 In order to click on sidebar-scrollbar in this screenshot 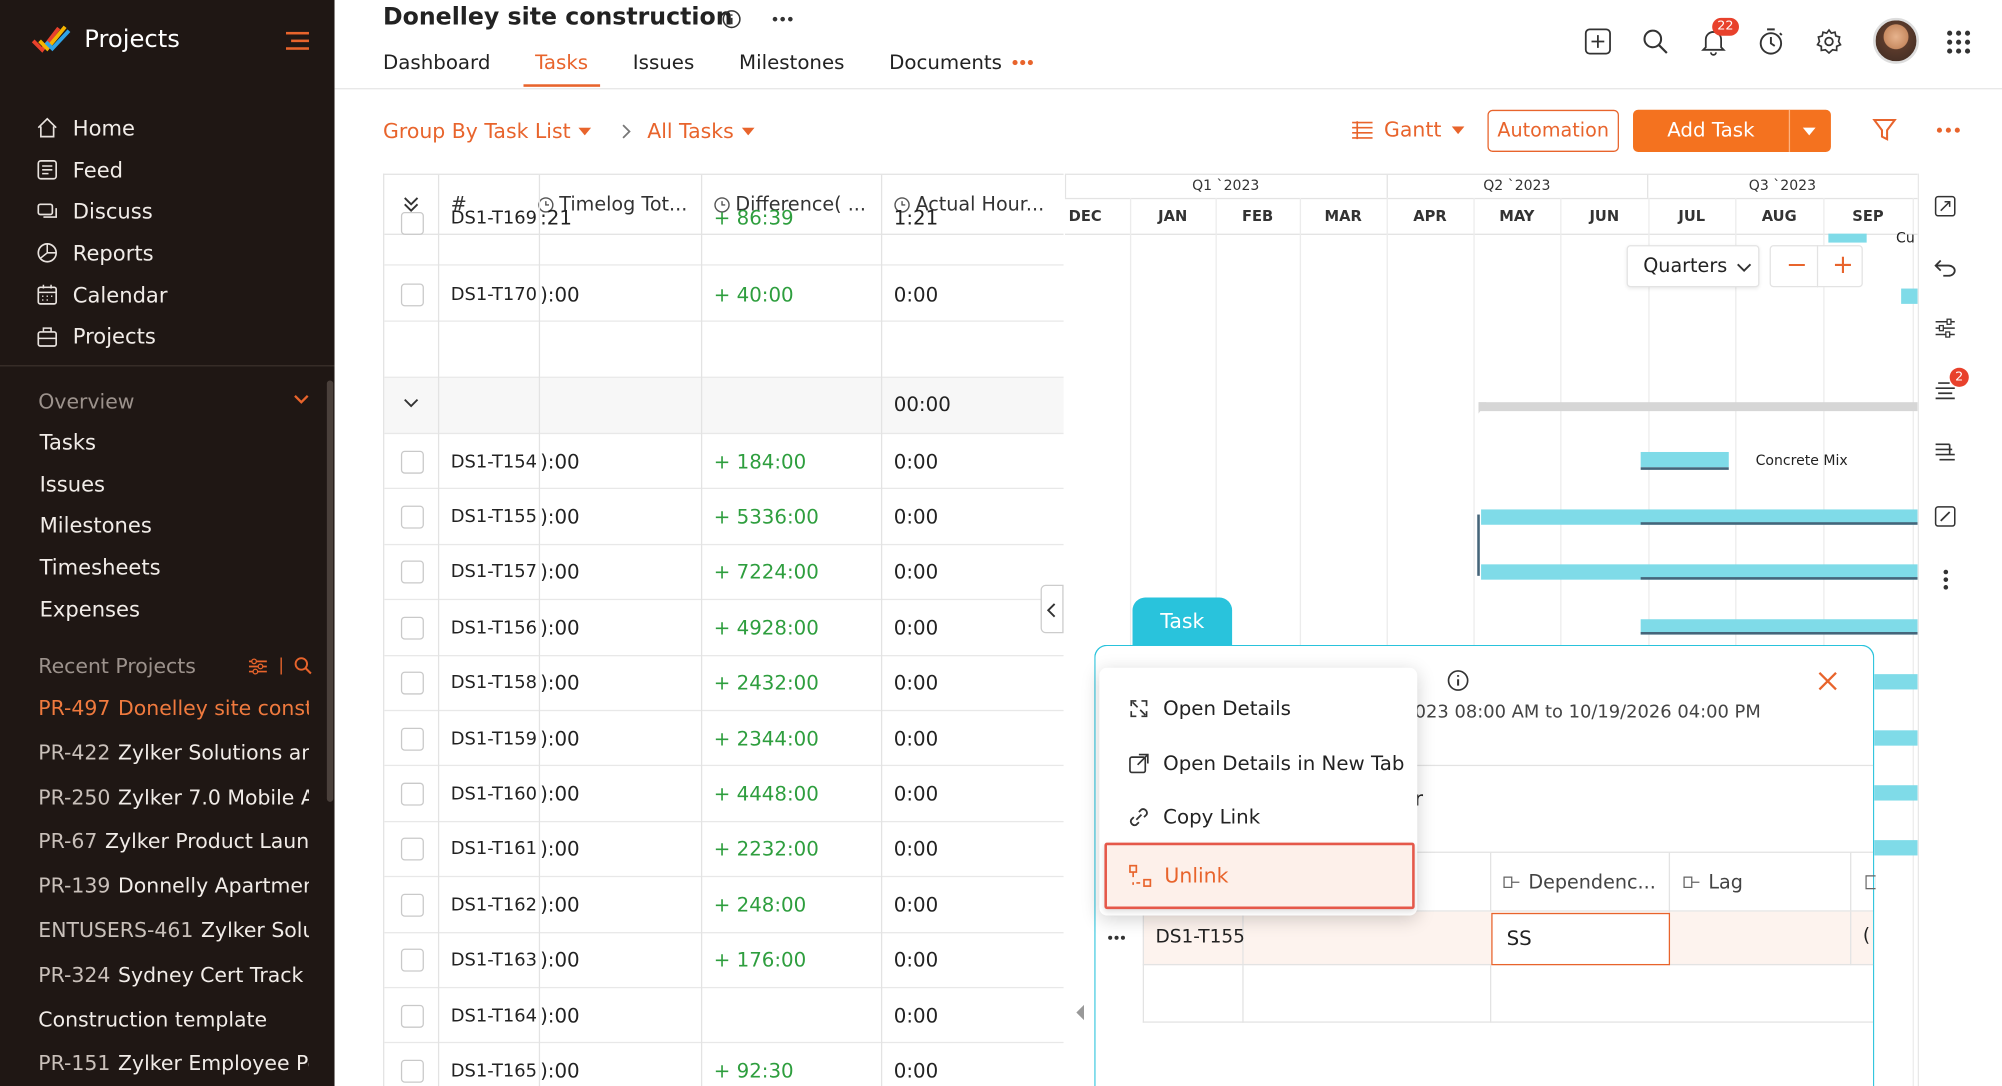, I will do `click(330, 591)`.